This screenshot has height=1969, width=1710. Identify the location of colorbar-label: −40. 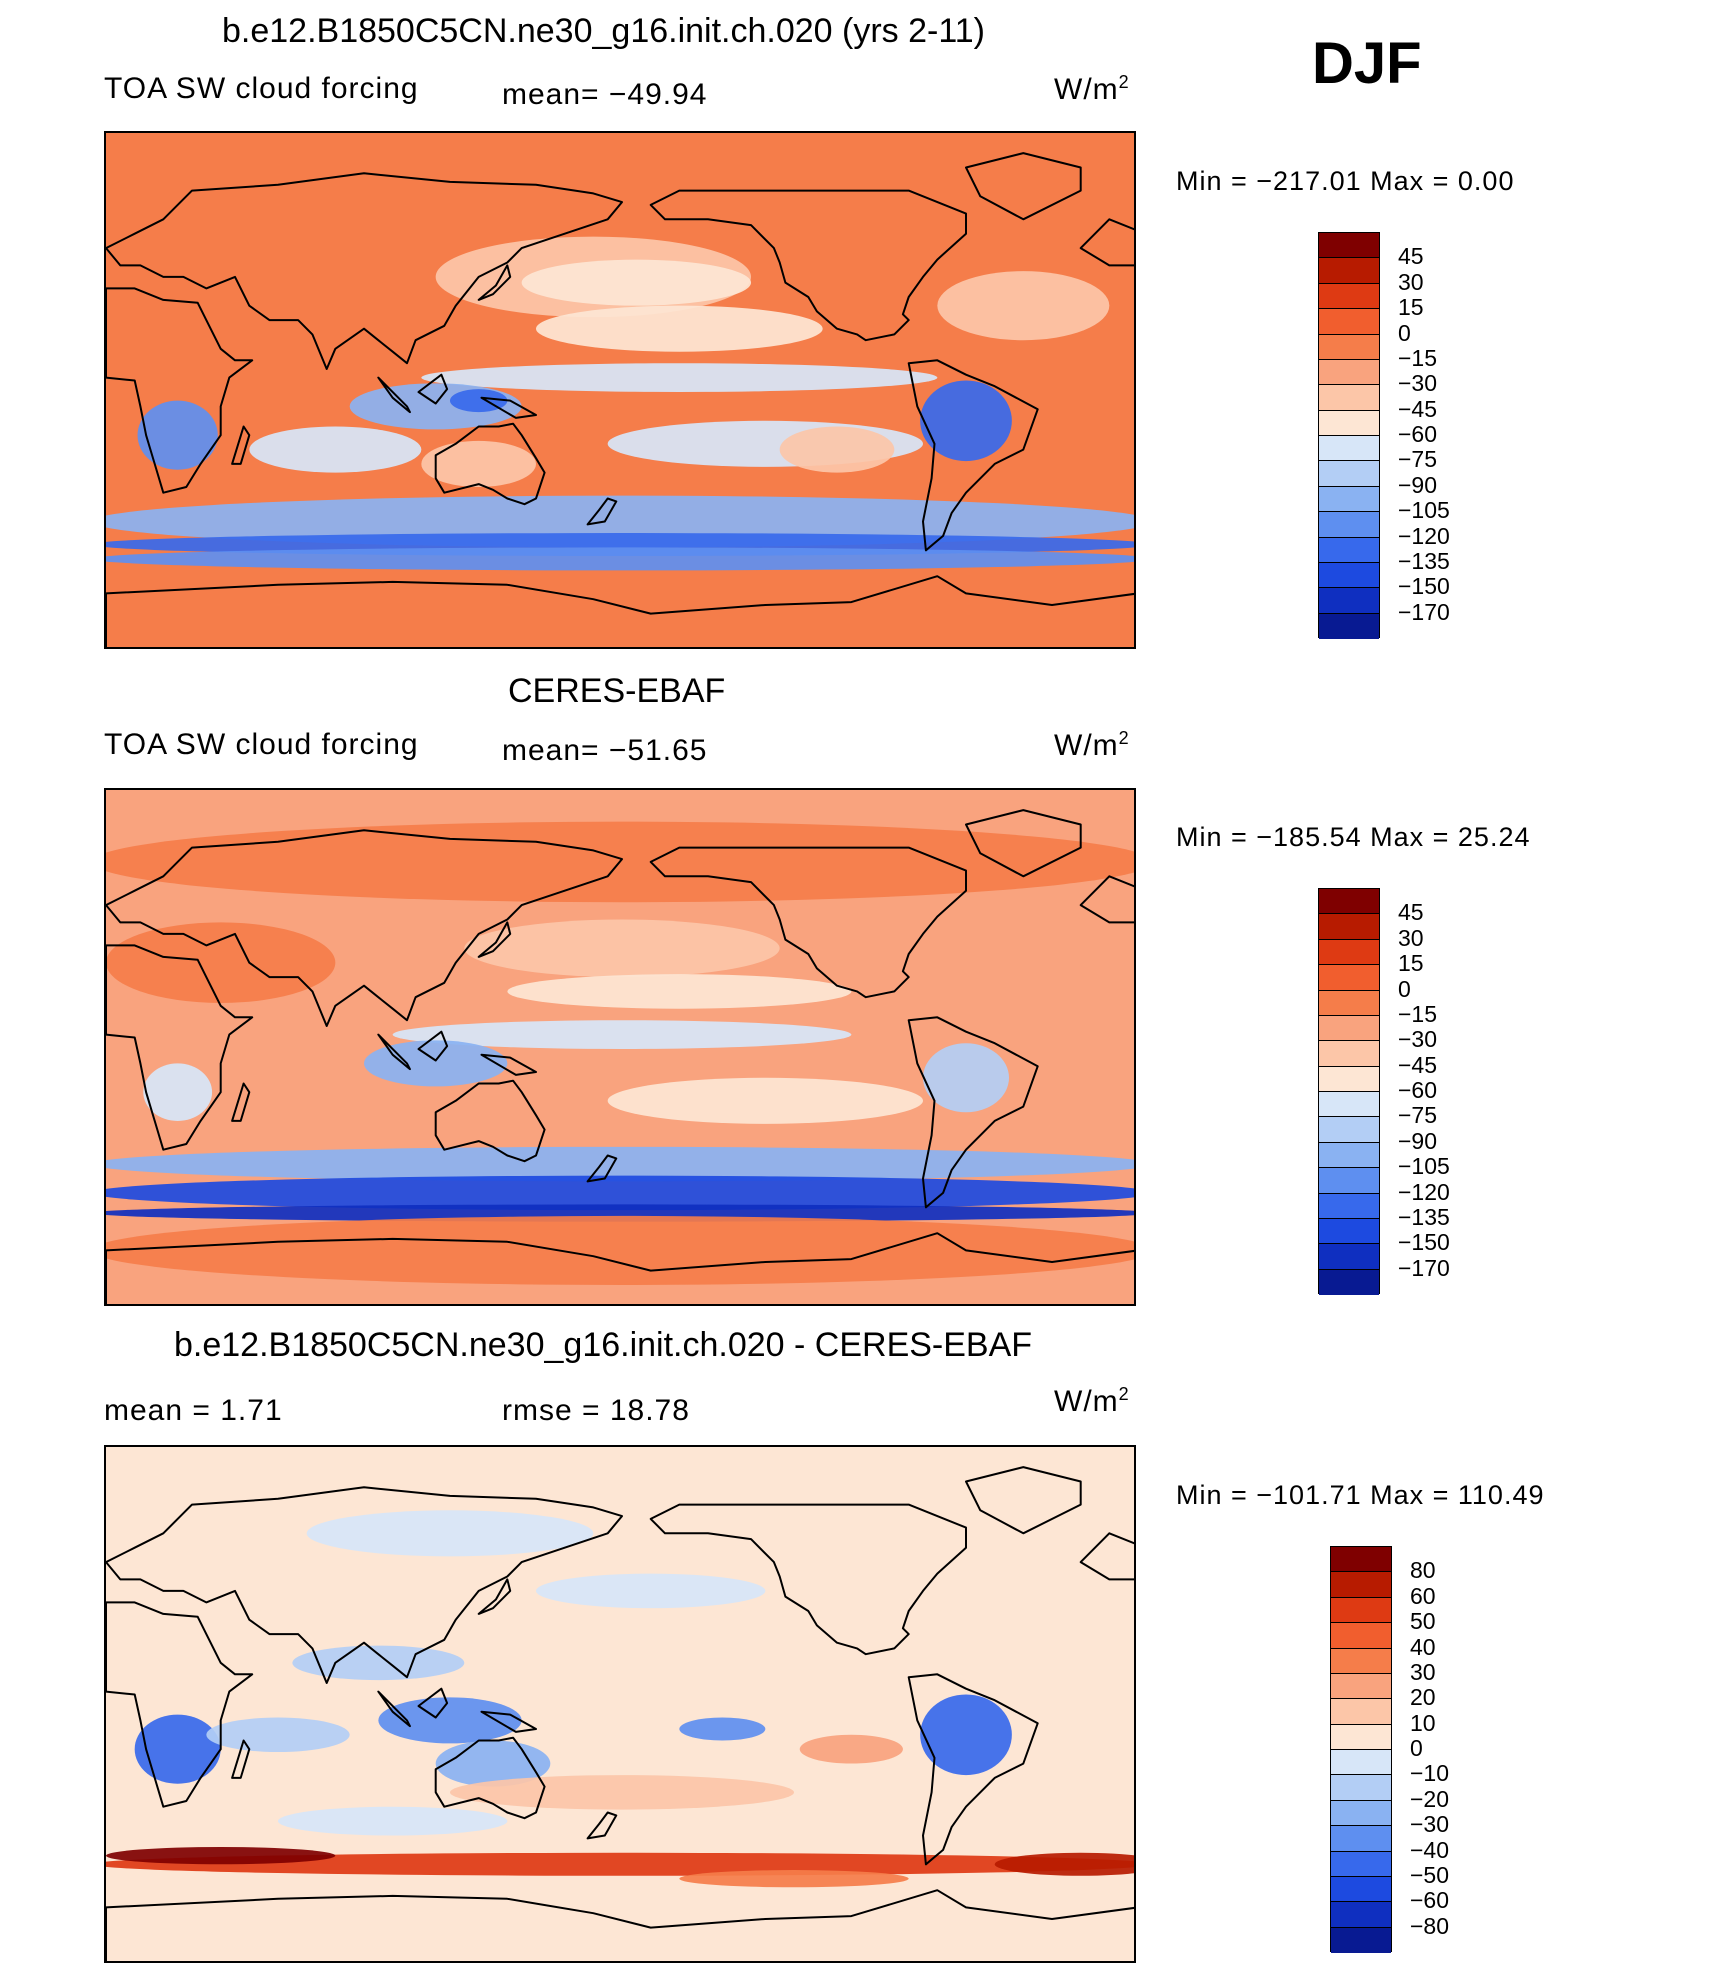
(1430, 1849).